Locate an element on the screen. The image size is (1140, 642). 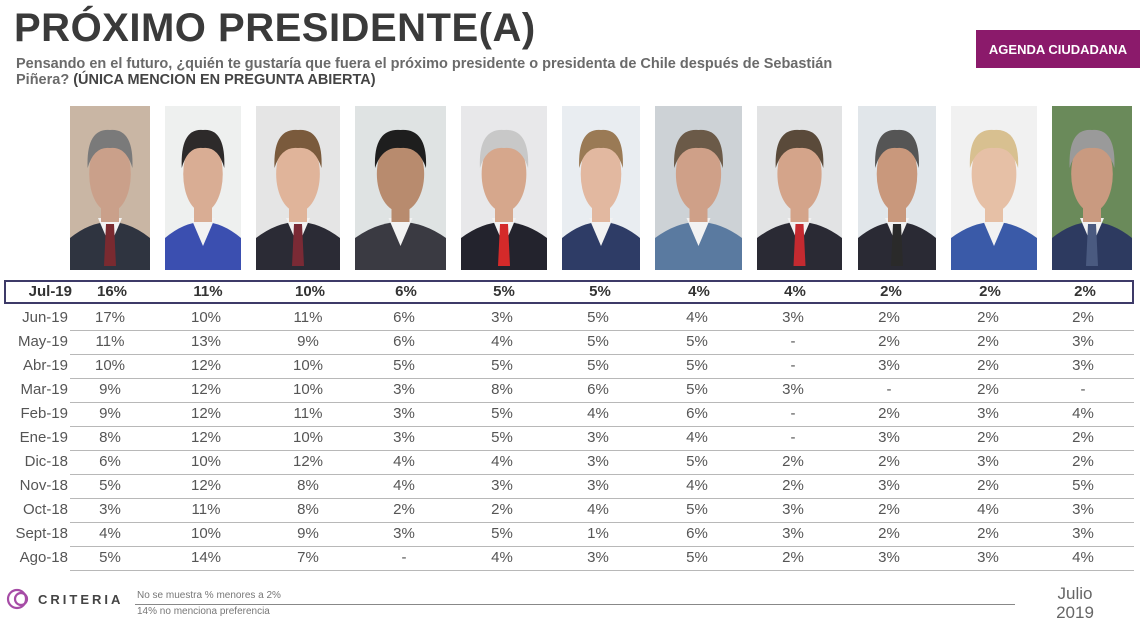
report-date: Julio 2019 is located at coordinates (1075, 603).